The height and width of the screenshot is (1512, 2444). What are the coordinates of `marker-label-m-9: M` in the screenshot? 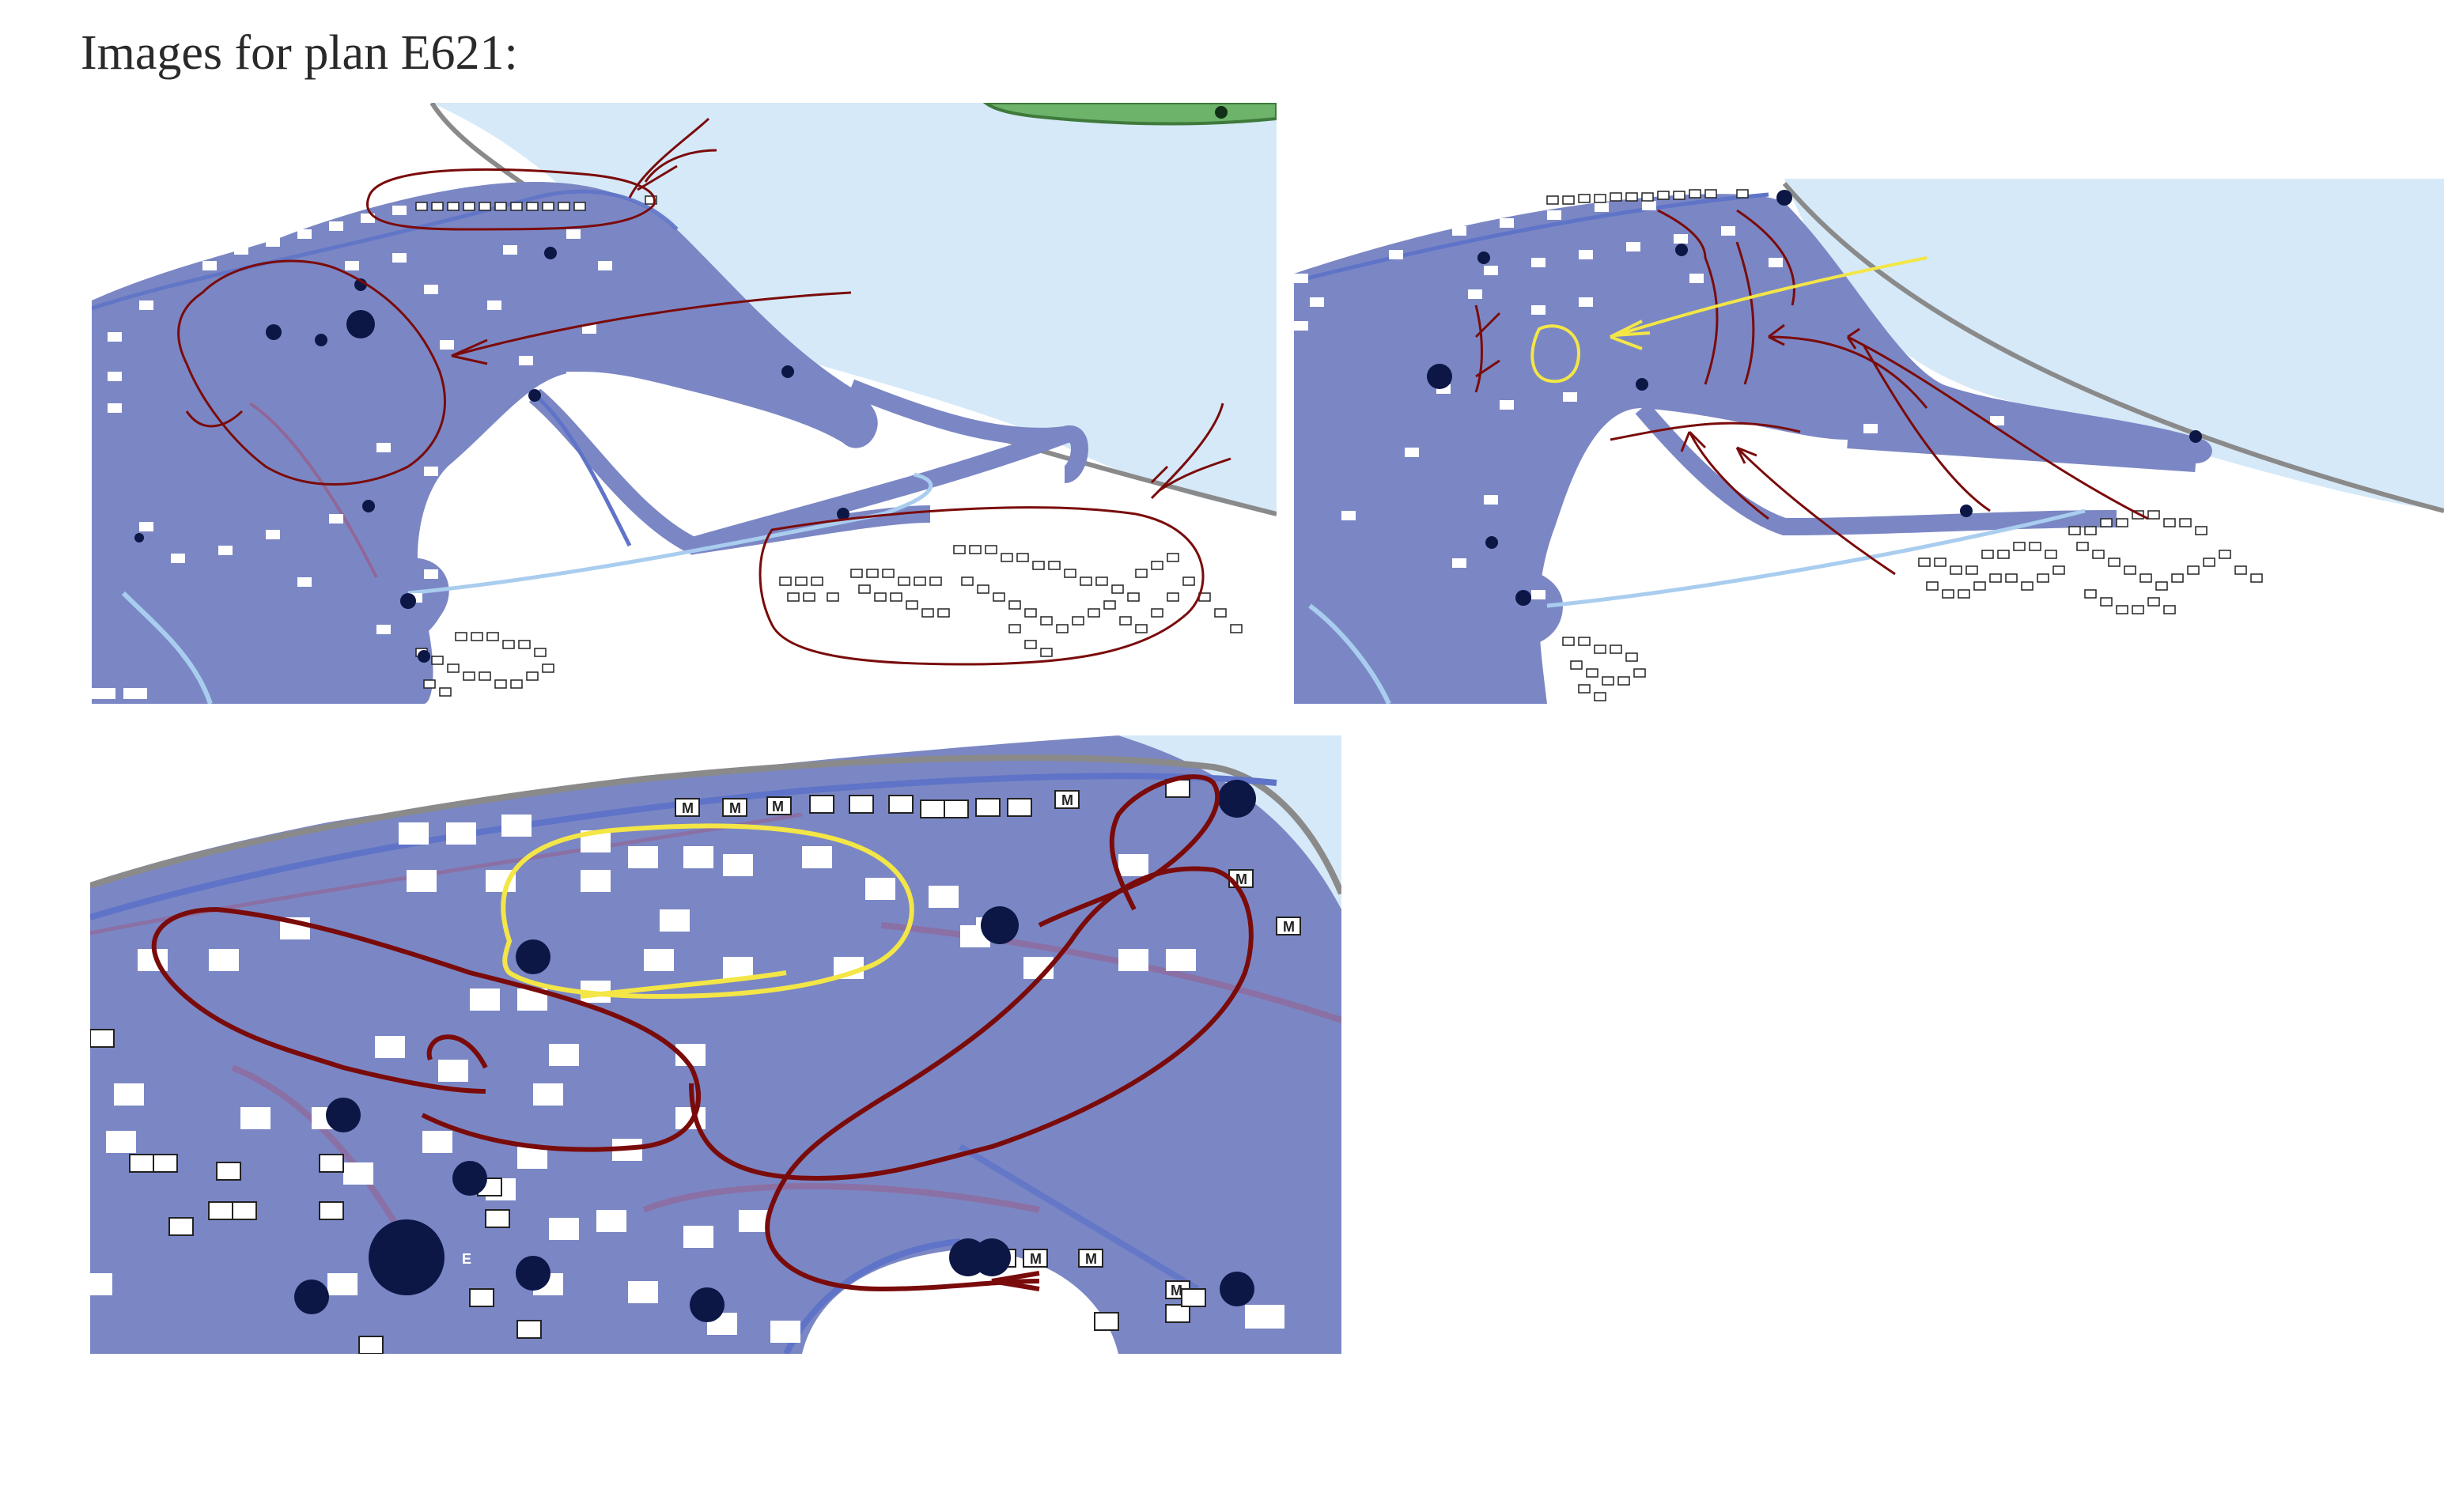 It's located at (1176, 1290).